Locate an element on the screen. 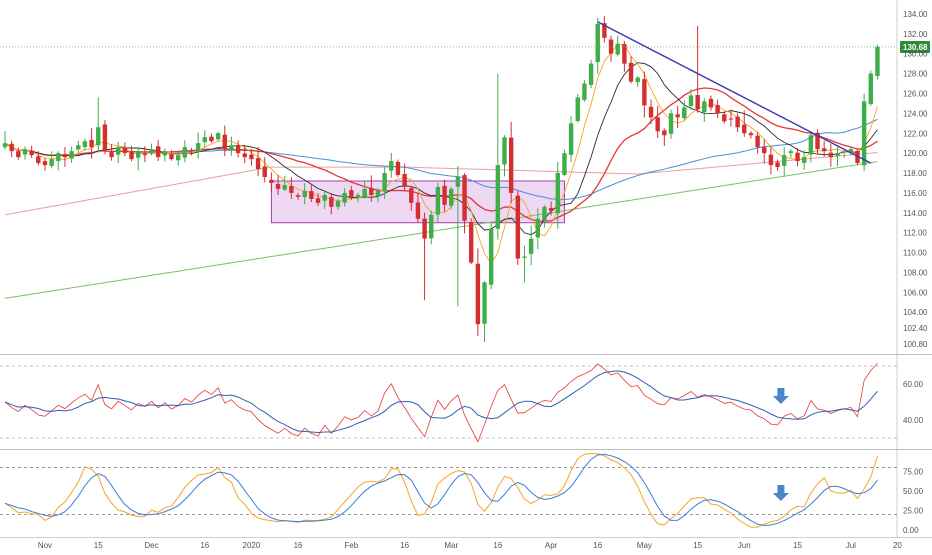  stoch-lines is located at coordinates (448, 490).